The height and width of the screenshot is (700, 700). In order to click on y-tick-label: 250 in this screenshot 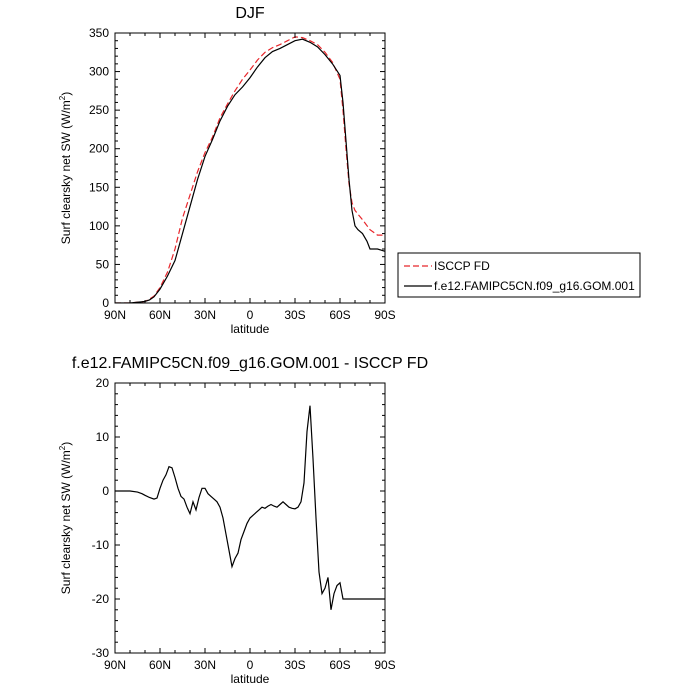, I will do `click(99, 110)`.